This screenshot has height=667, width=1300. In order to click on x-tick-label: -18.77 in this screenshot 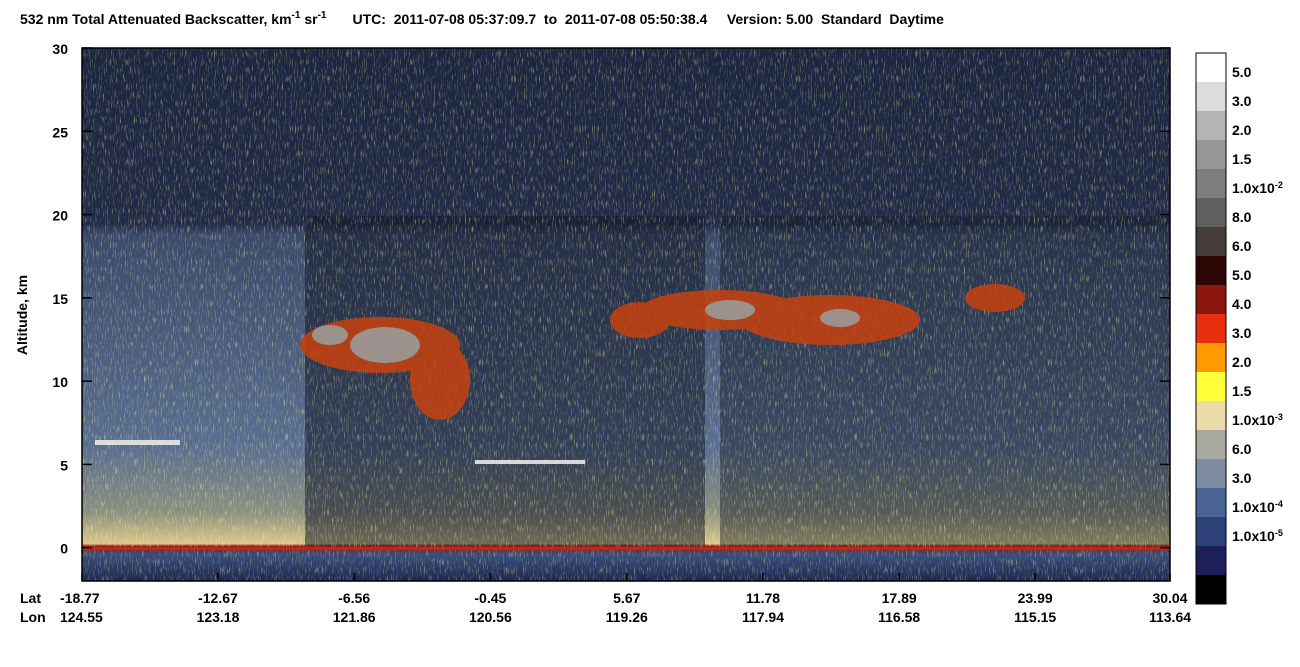, I will do `click(80, 598)`.